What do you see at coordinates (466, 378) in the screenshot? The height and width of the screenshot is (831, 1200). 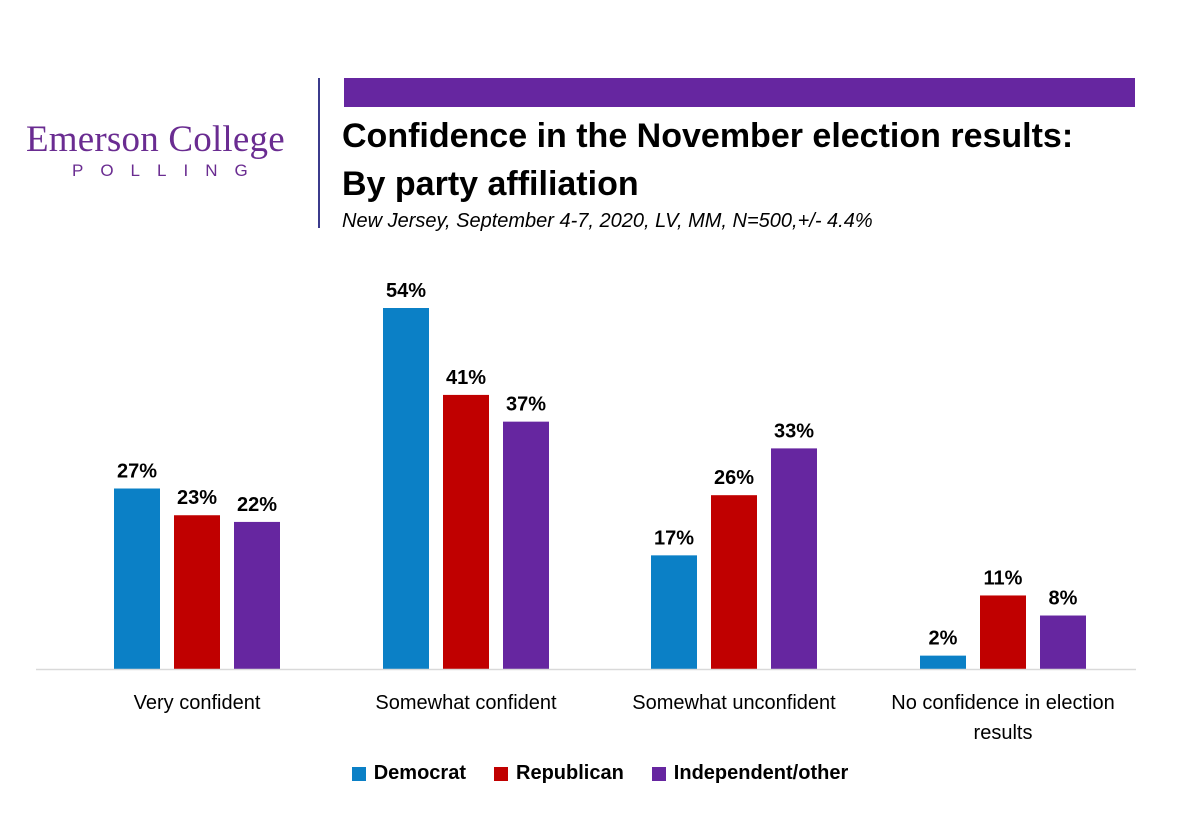 I see `data-label: 41%` at bounding box center [466, 378].